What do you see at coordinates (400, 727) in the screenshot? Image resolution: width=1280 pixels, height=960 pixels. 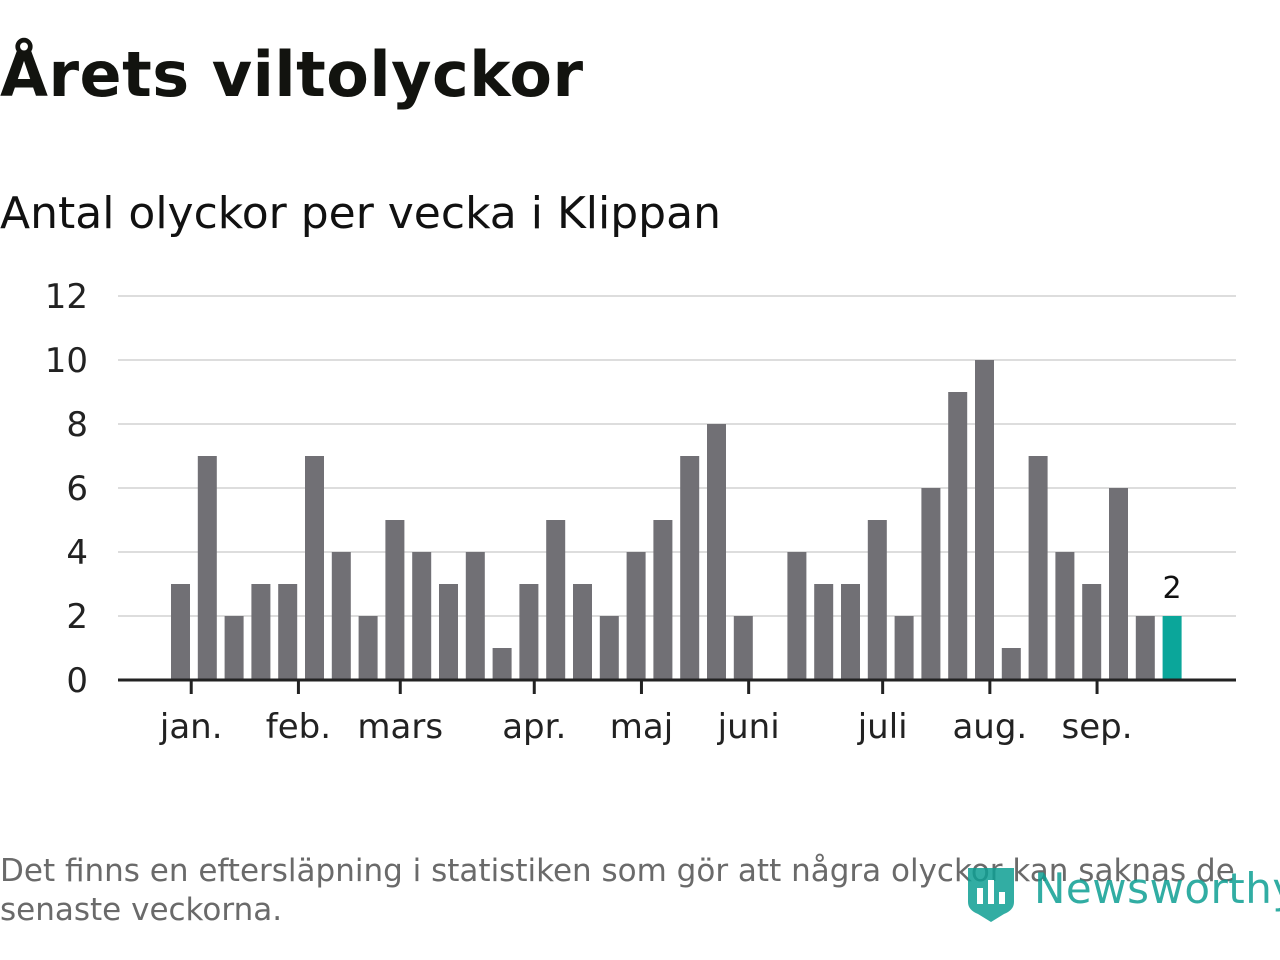 I see `x-tick-label: mars` at bounding box center [400, 727].